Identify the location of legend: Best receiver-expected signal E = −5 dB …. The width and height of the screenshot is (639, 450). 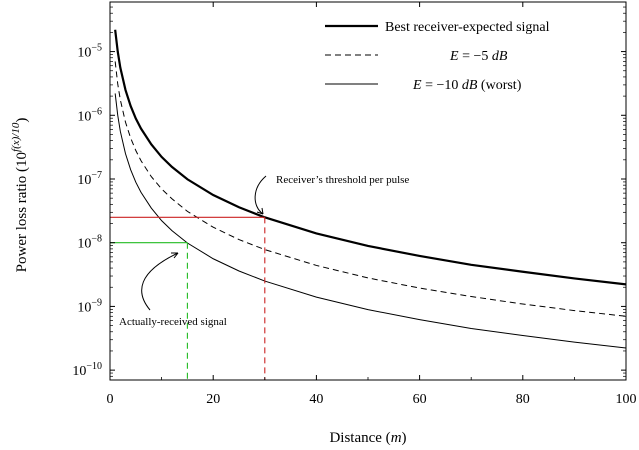
(437, 56).